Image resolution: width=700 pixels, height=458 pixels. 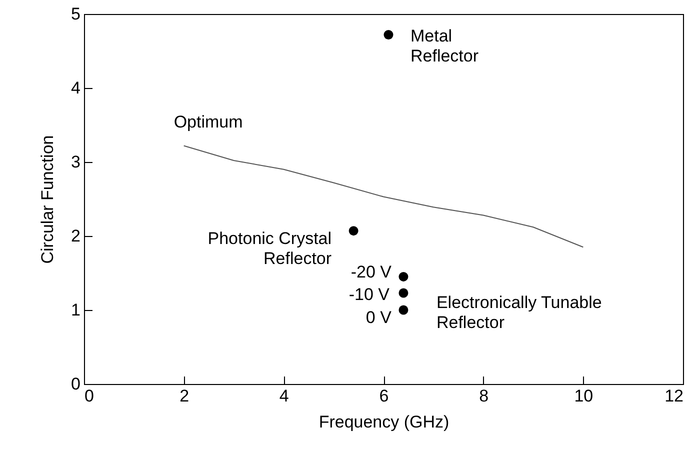 I want to click on x-axis-title: Frequency (GHz), so click(x=384, y=422).